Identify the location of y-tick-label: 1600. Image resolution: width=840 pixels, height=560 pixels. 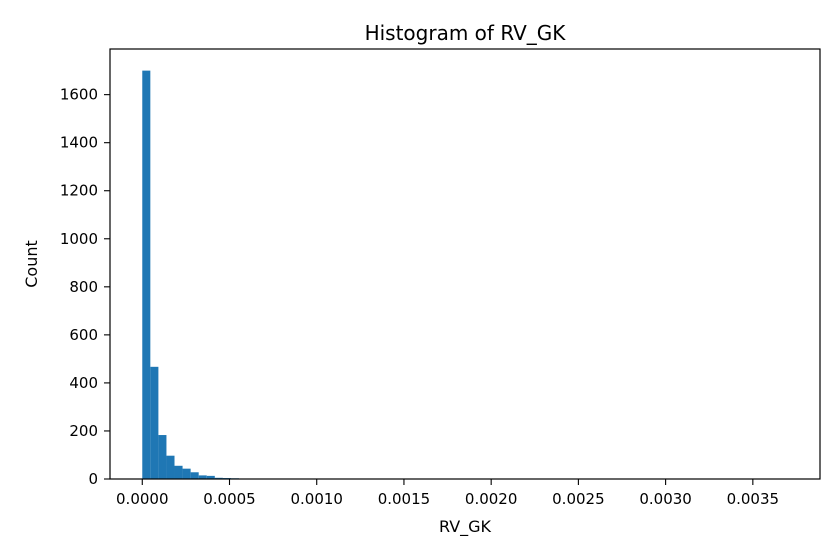
(79, 95).